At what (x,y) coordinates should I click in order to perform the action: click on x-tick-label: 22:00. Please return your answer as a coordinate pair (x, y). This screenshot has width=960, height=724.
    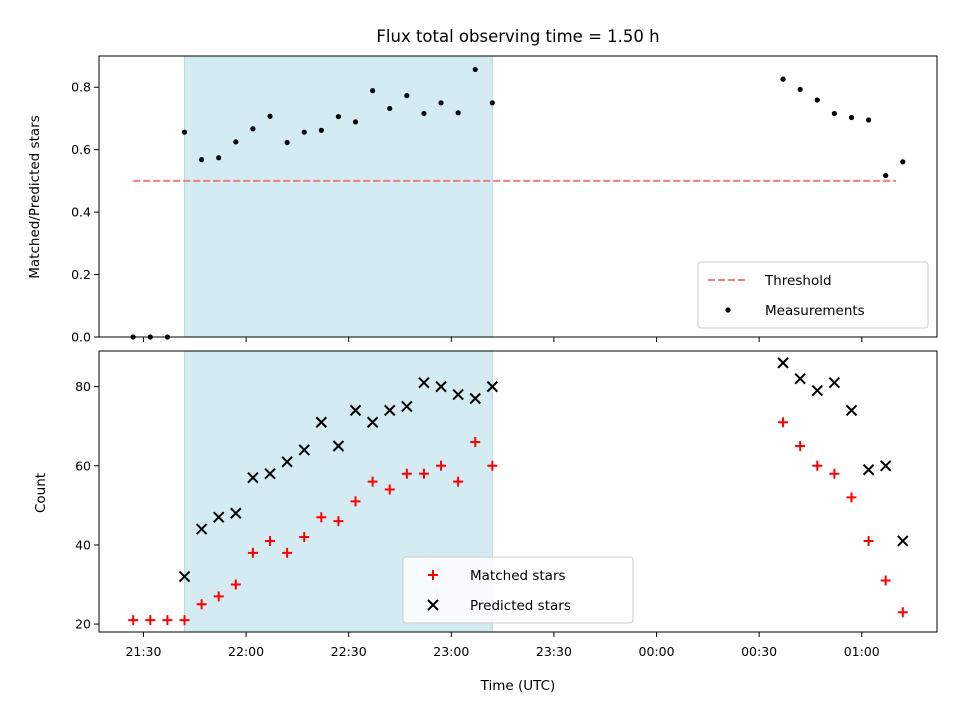
    Looking at the image, I should click on (246, 651).